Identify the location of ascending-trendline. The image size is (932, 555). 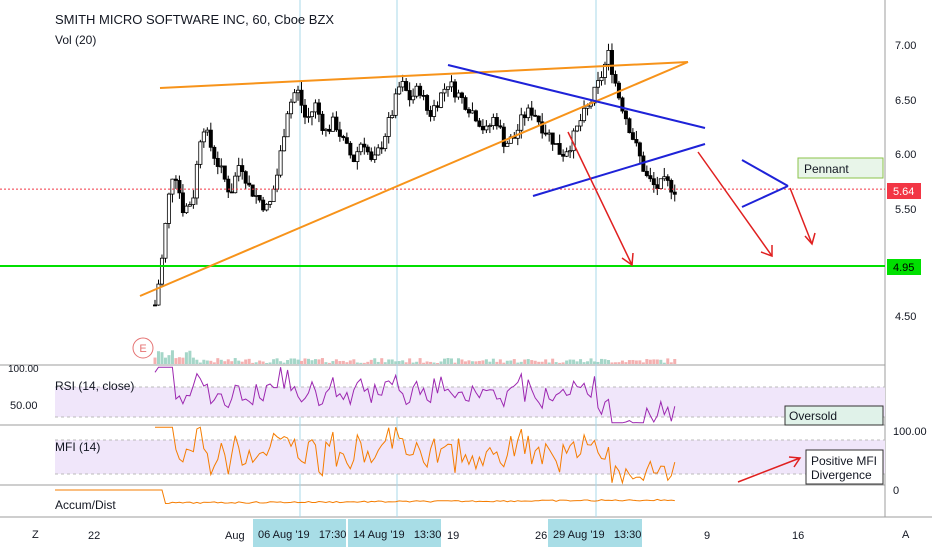
(619, 170).